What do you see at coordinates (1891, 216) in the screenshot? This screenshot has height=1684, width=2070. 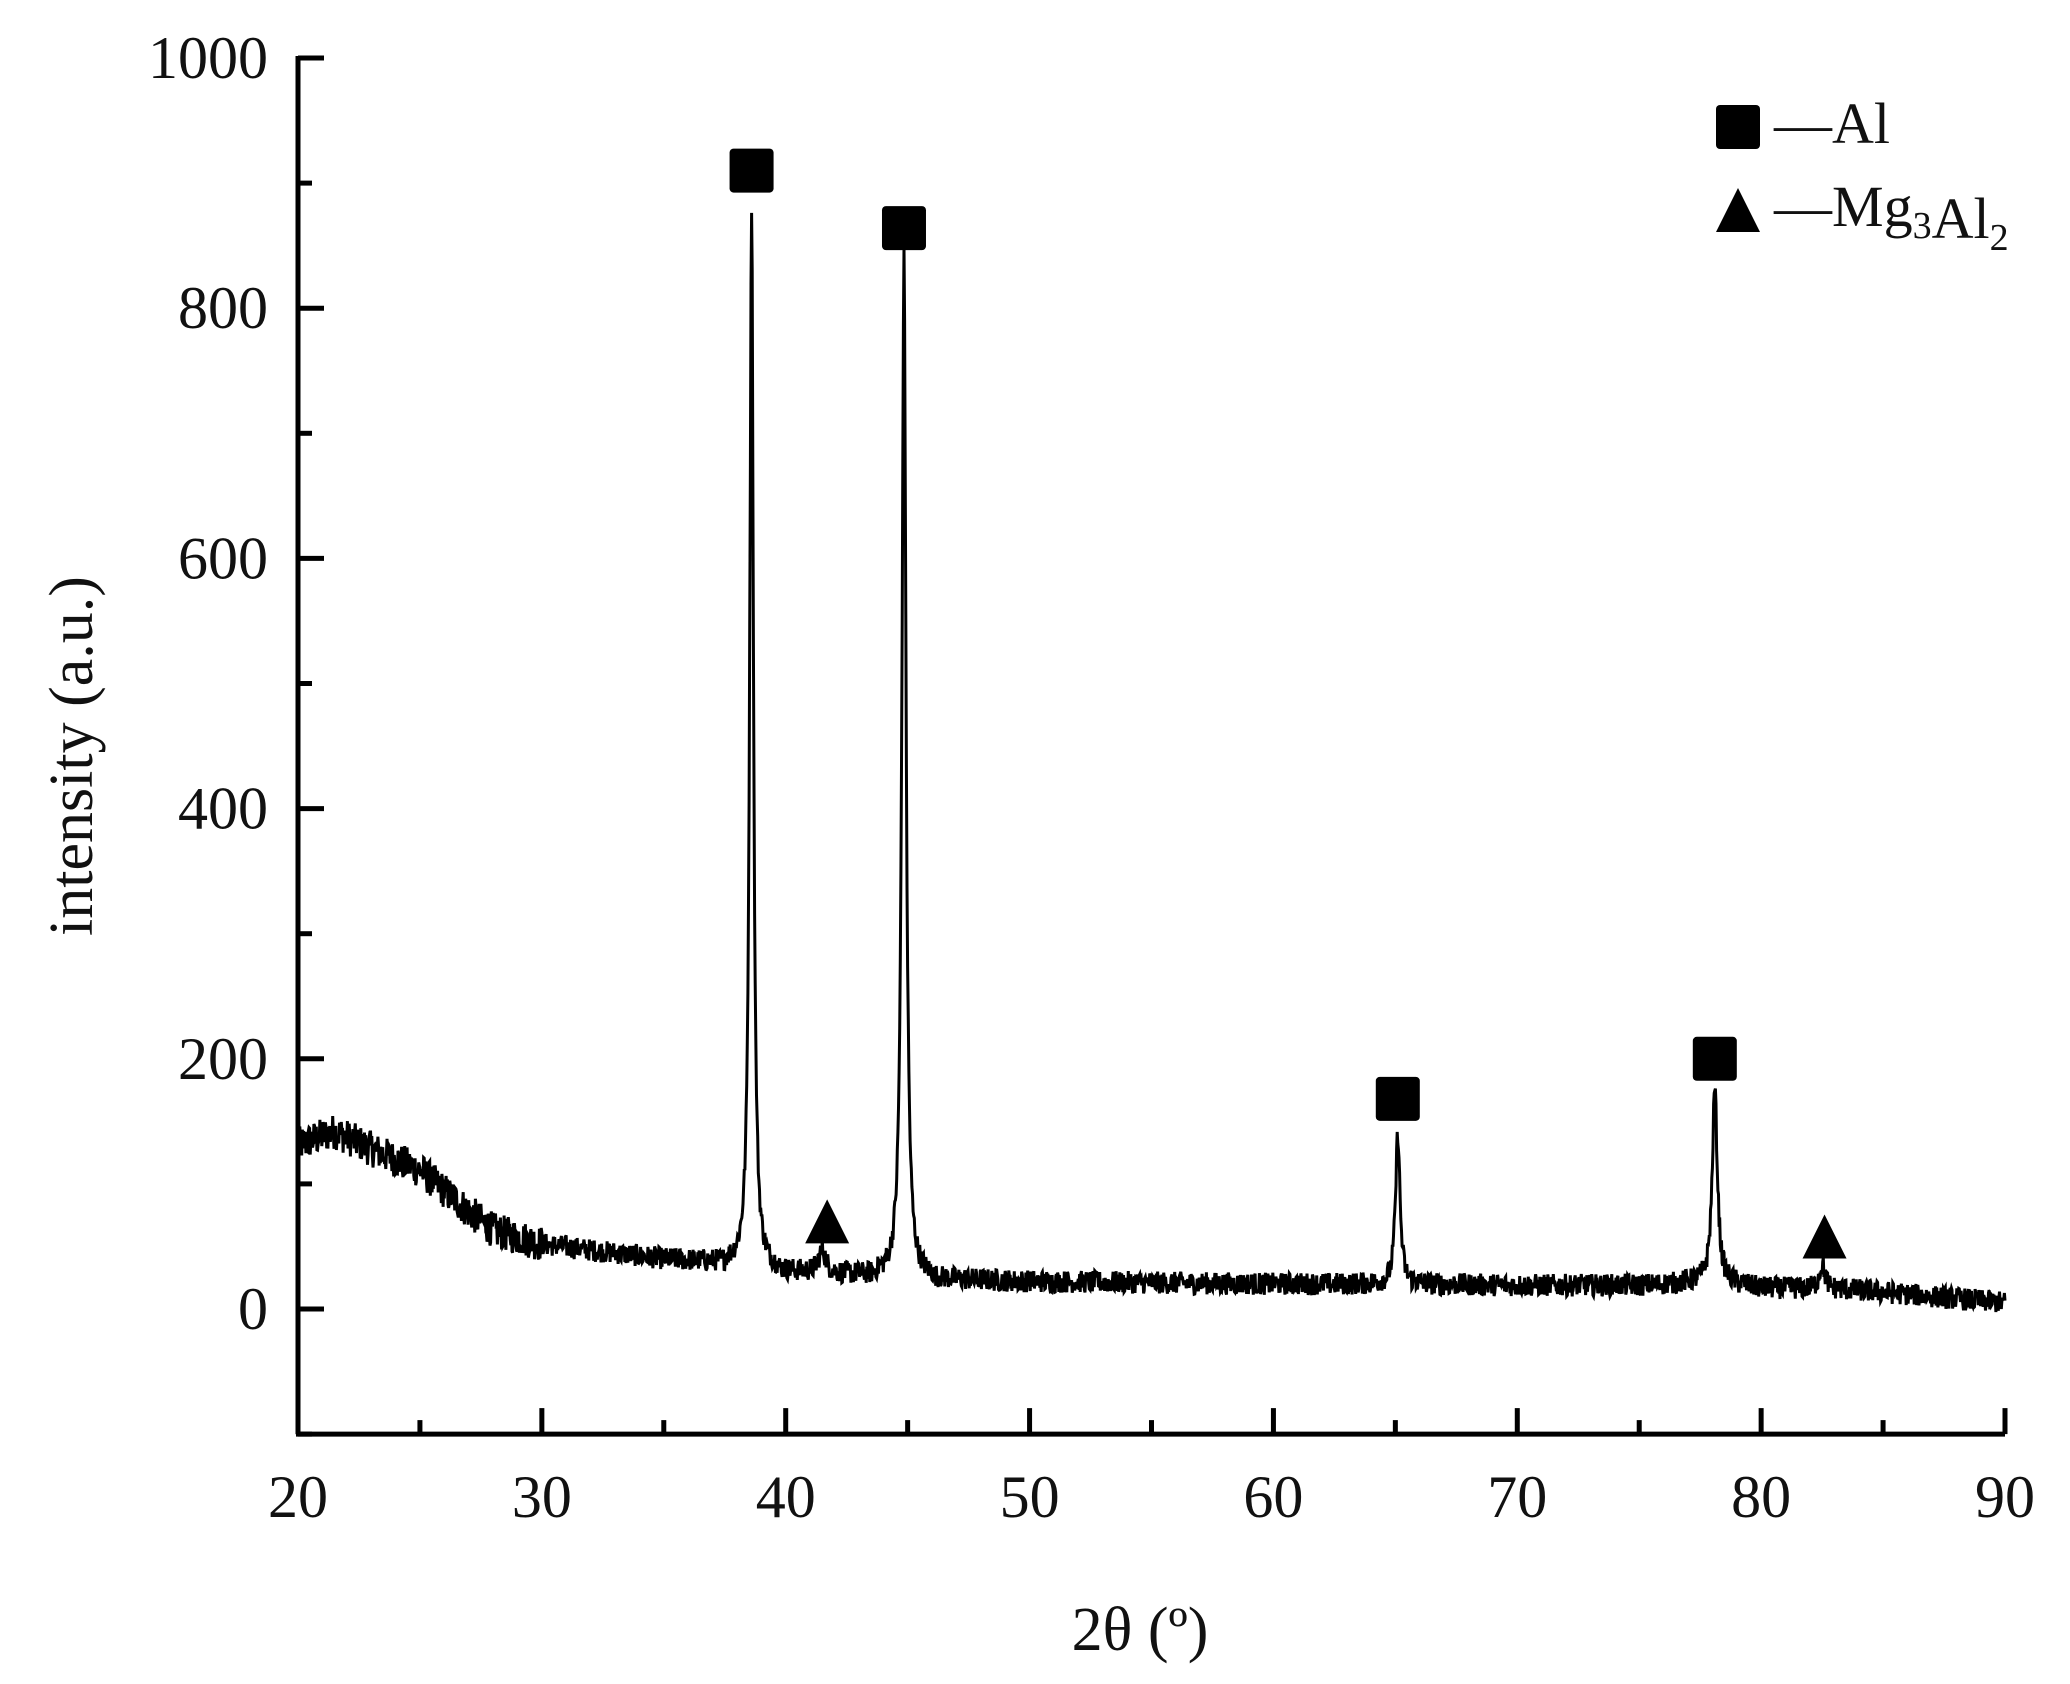 I see `legend-label: —Mg3Al2` at bounding box center [1891, 216].